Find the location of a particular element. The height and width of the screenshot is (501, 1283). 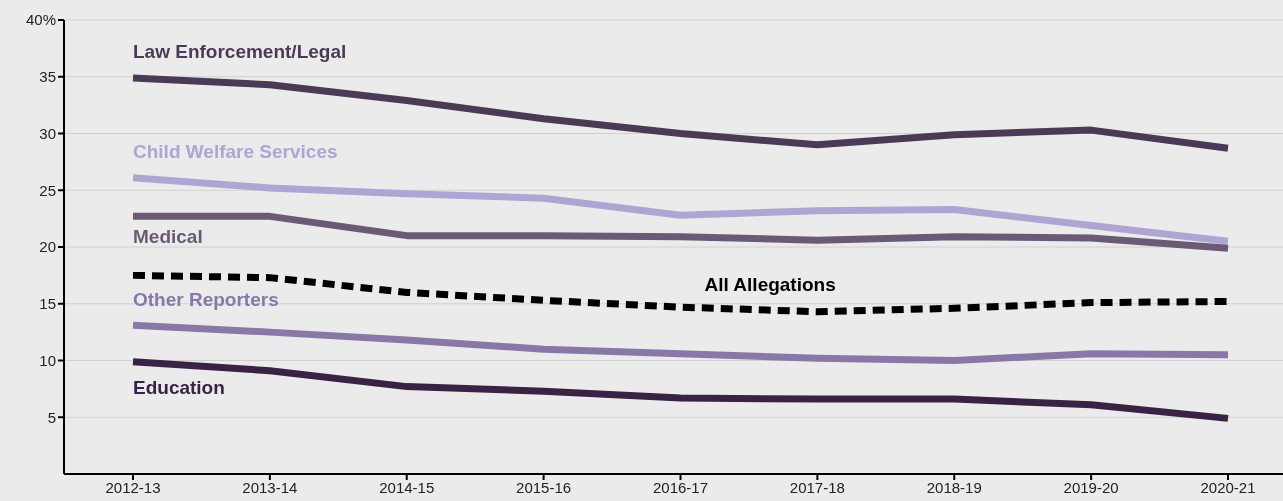

y-tick-label: 15 is located at coordinates (47, 304).